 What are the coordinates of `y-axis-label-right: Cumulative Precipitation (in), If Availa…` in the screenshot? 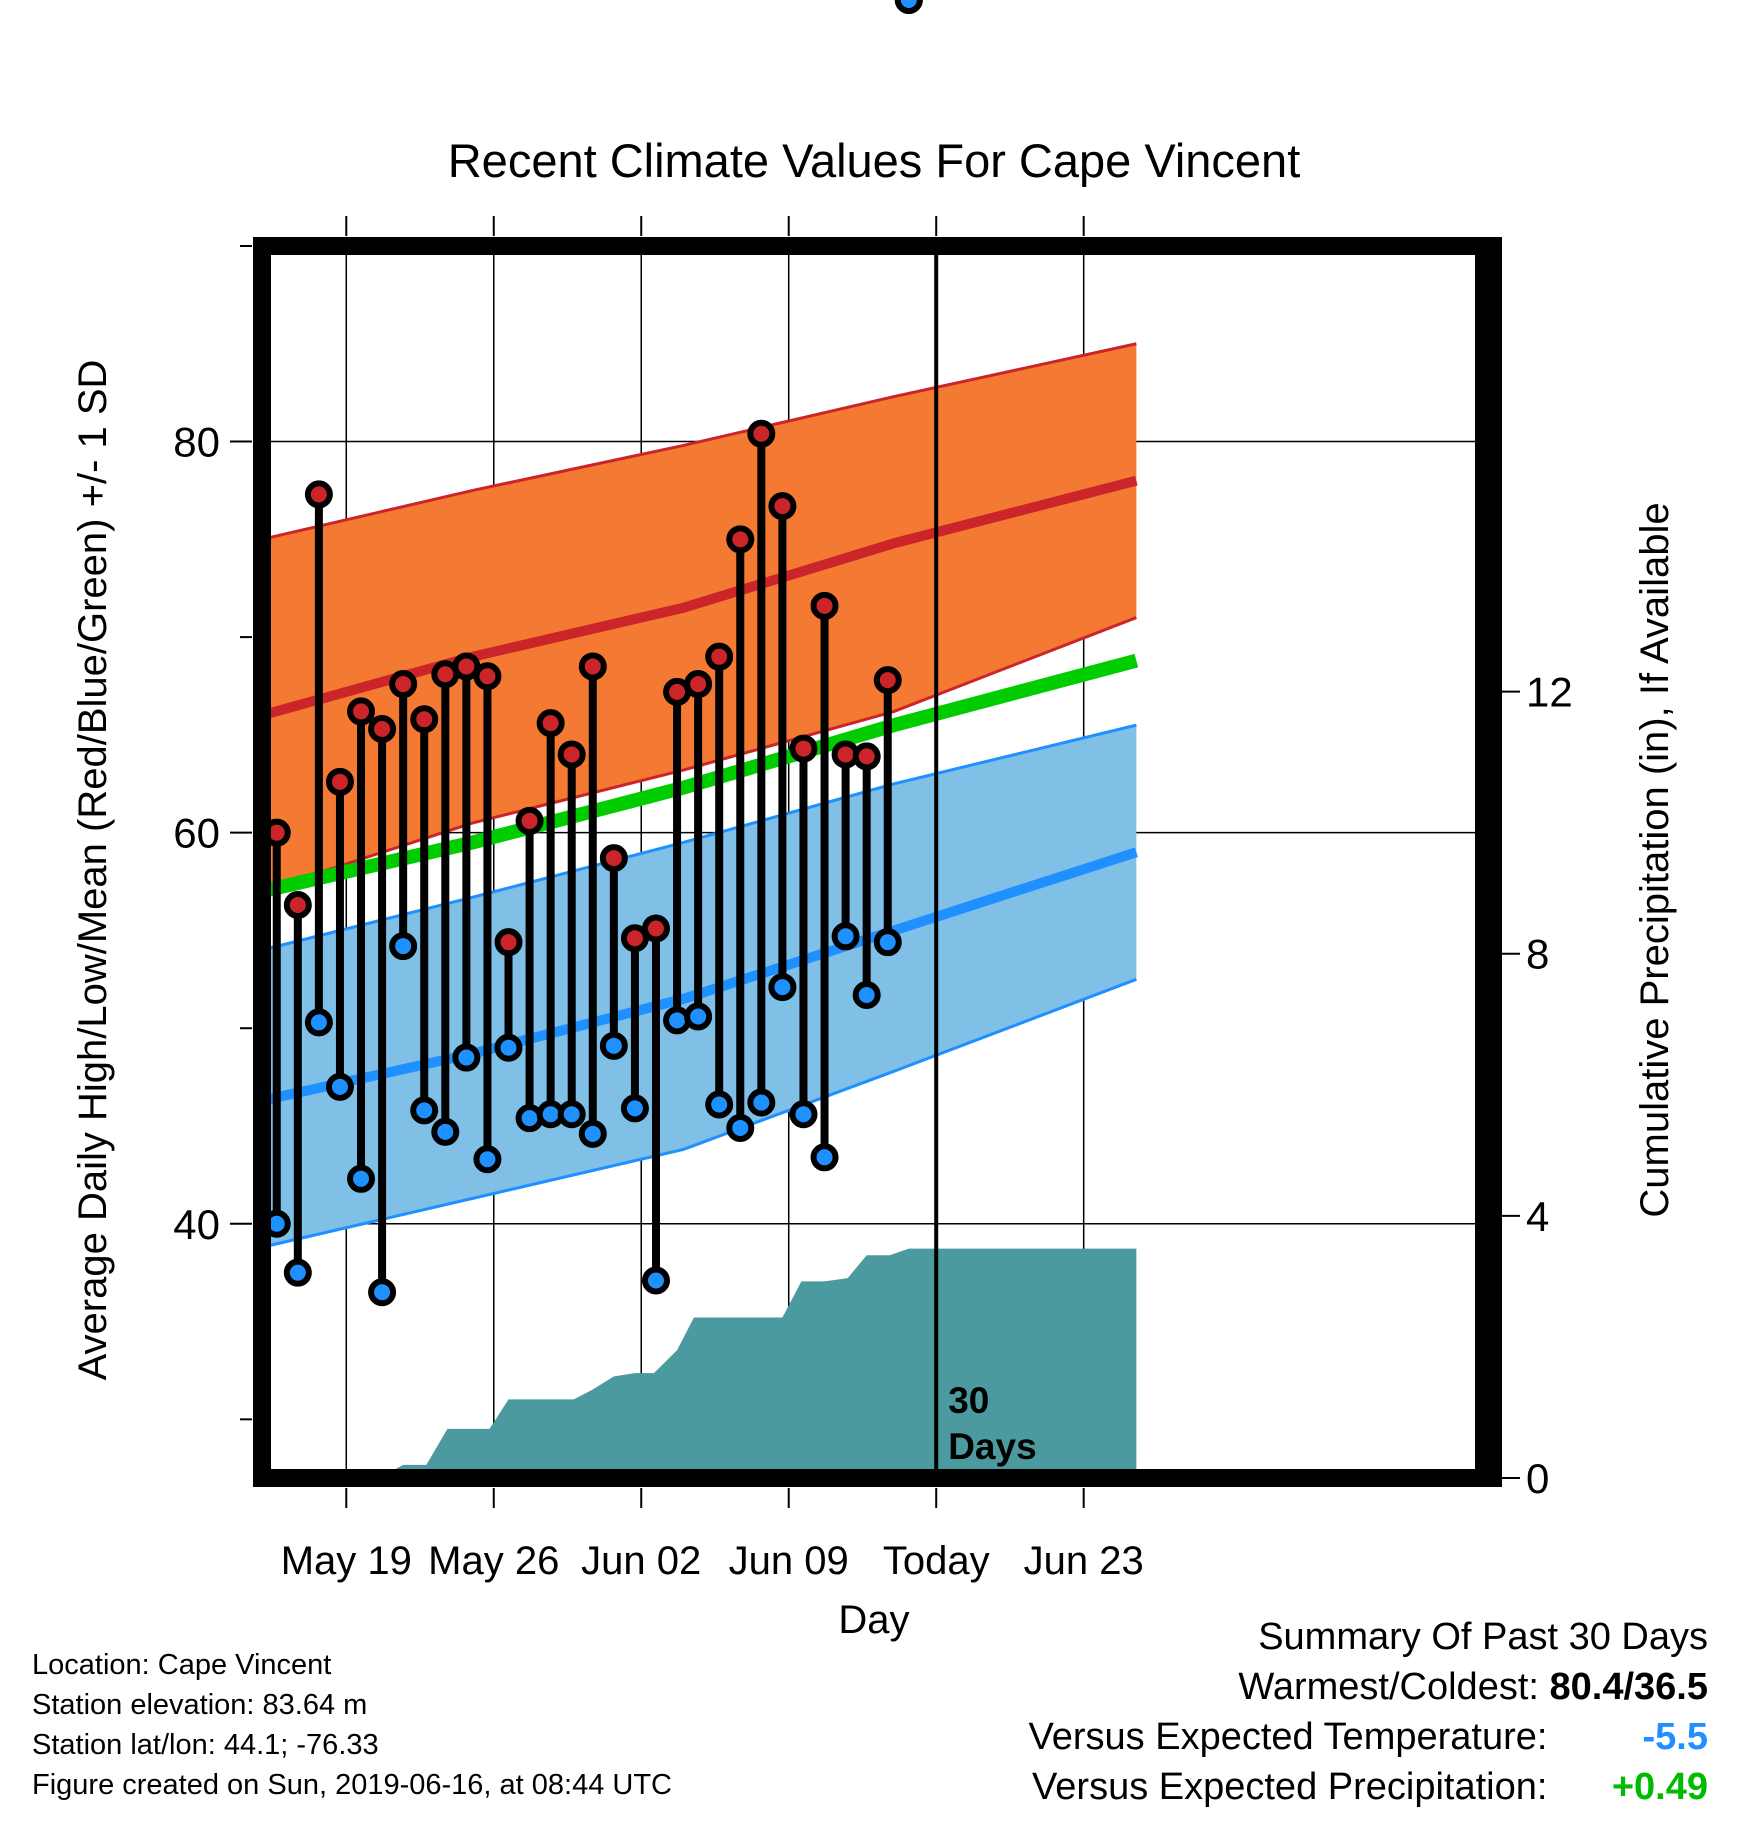 It's located at (1655, 859).